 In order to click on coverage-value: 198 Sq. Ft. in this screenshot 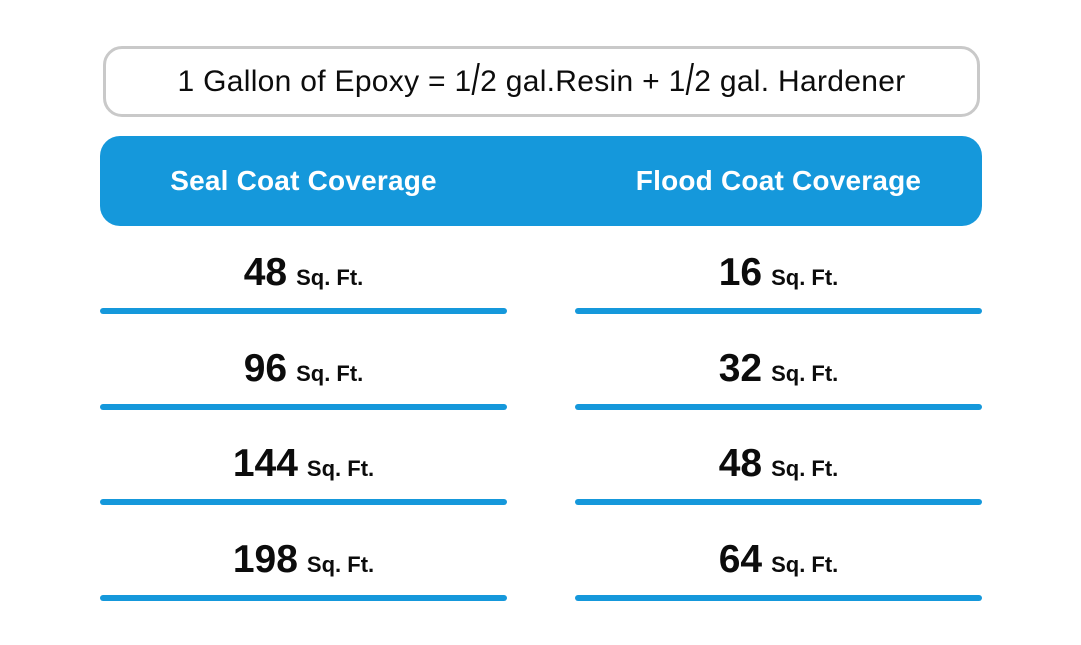, I will do `click(303, 560)`.